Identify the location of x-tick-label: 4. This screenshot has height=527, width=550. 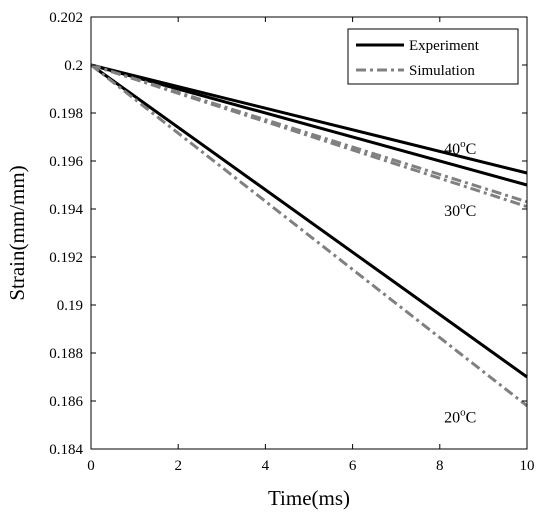
(266, 466).